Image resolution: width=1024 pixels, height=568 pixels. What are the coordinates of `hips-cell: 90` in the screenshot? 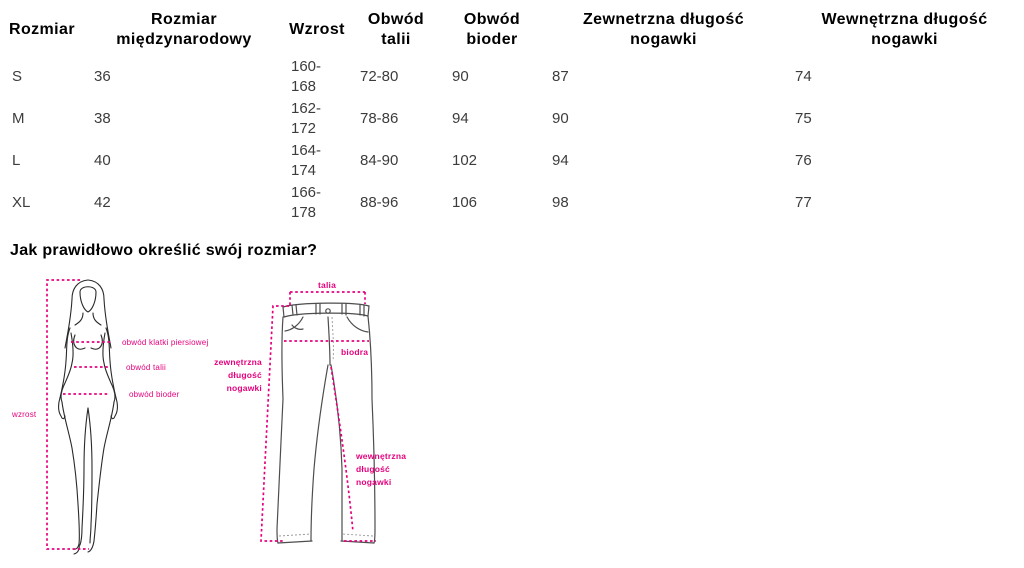 It's located at (460, 77).